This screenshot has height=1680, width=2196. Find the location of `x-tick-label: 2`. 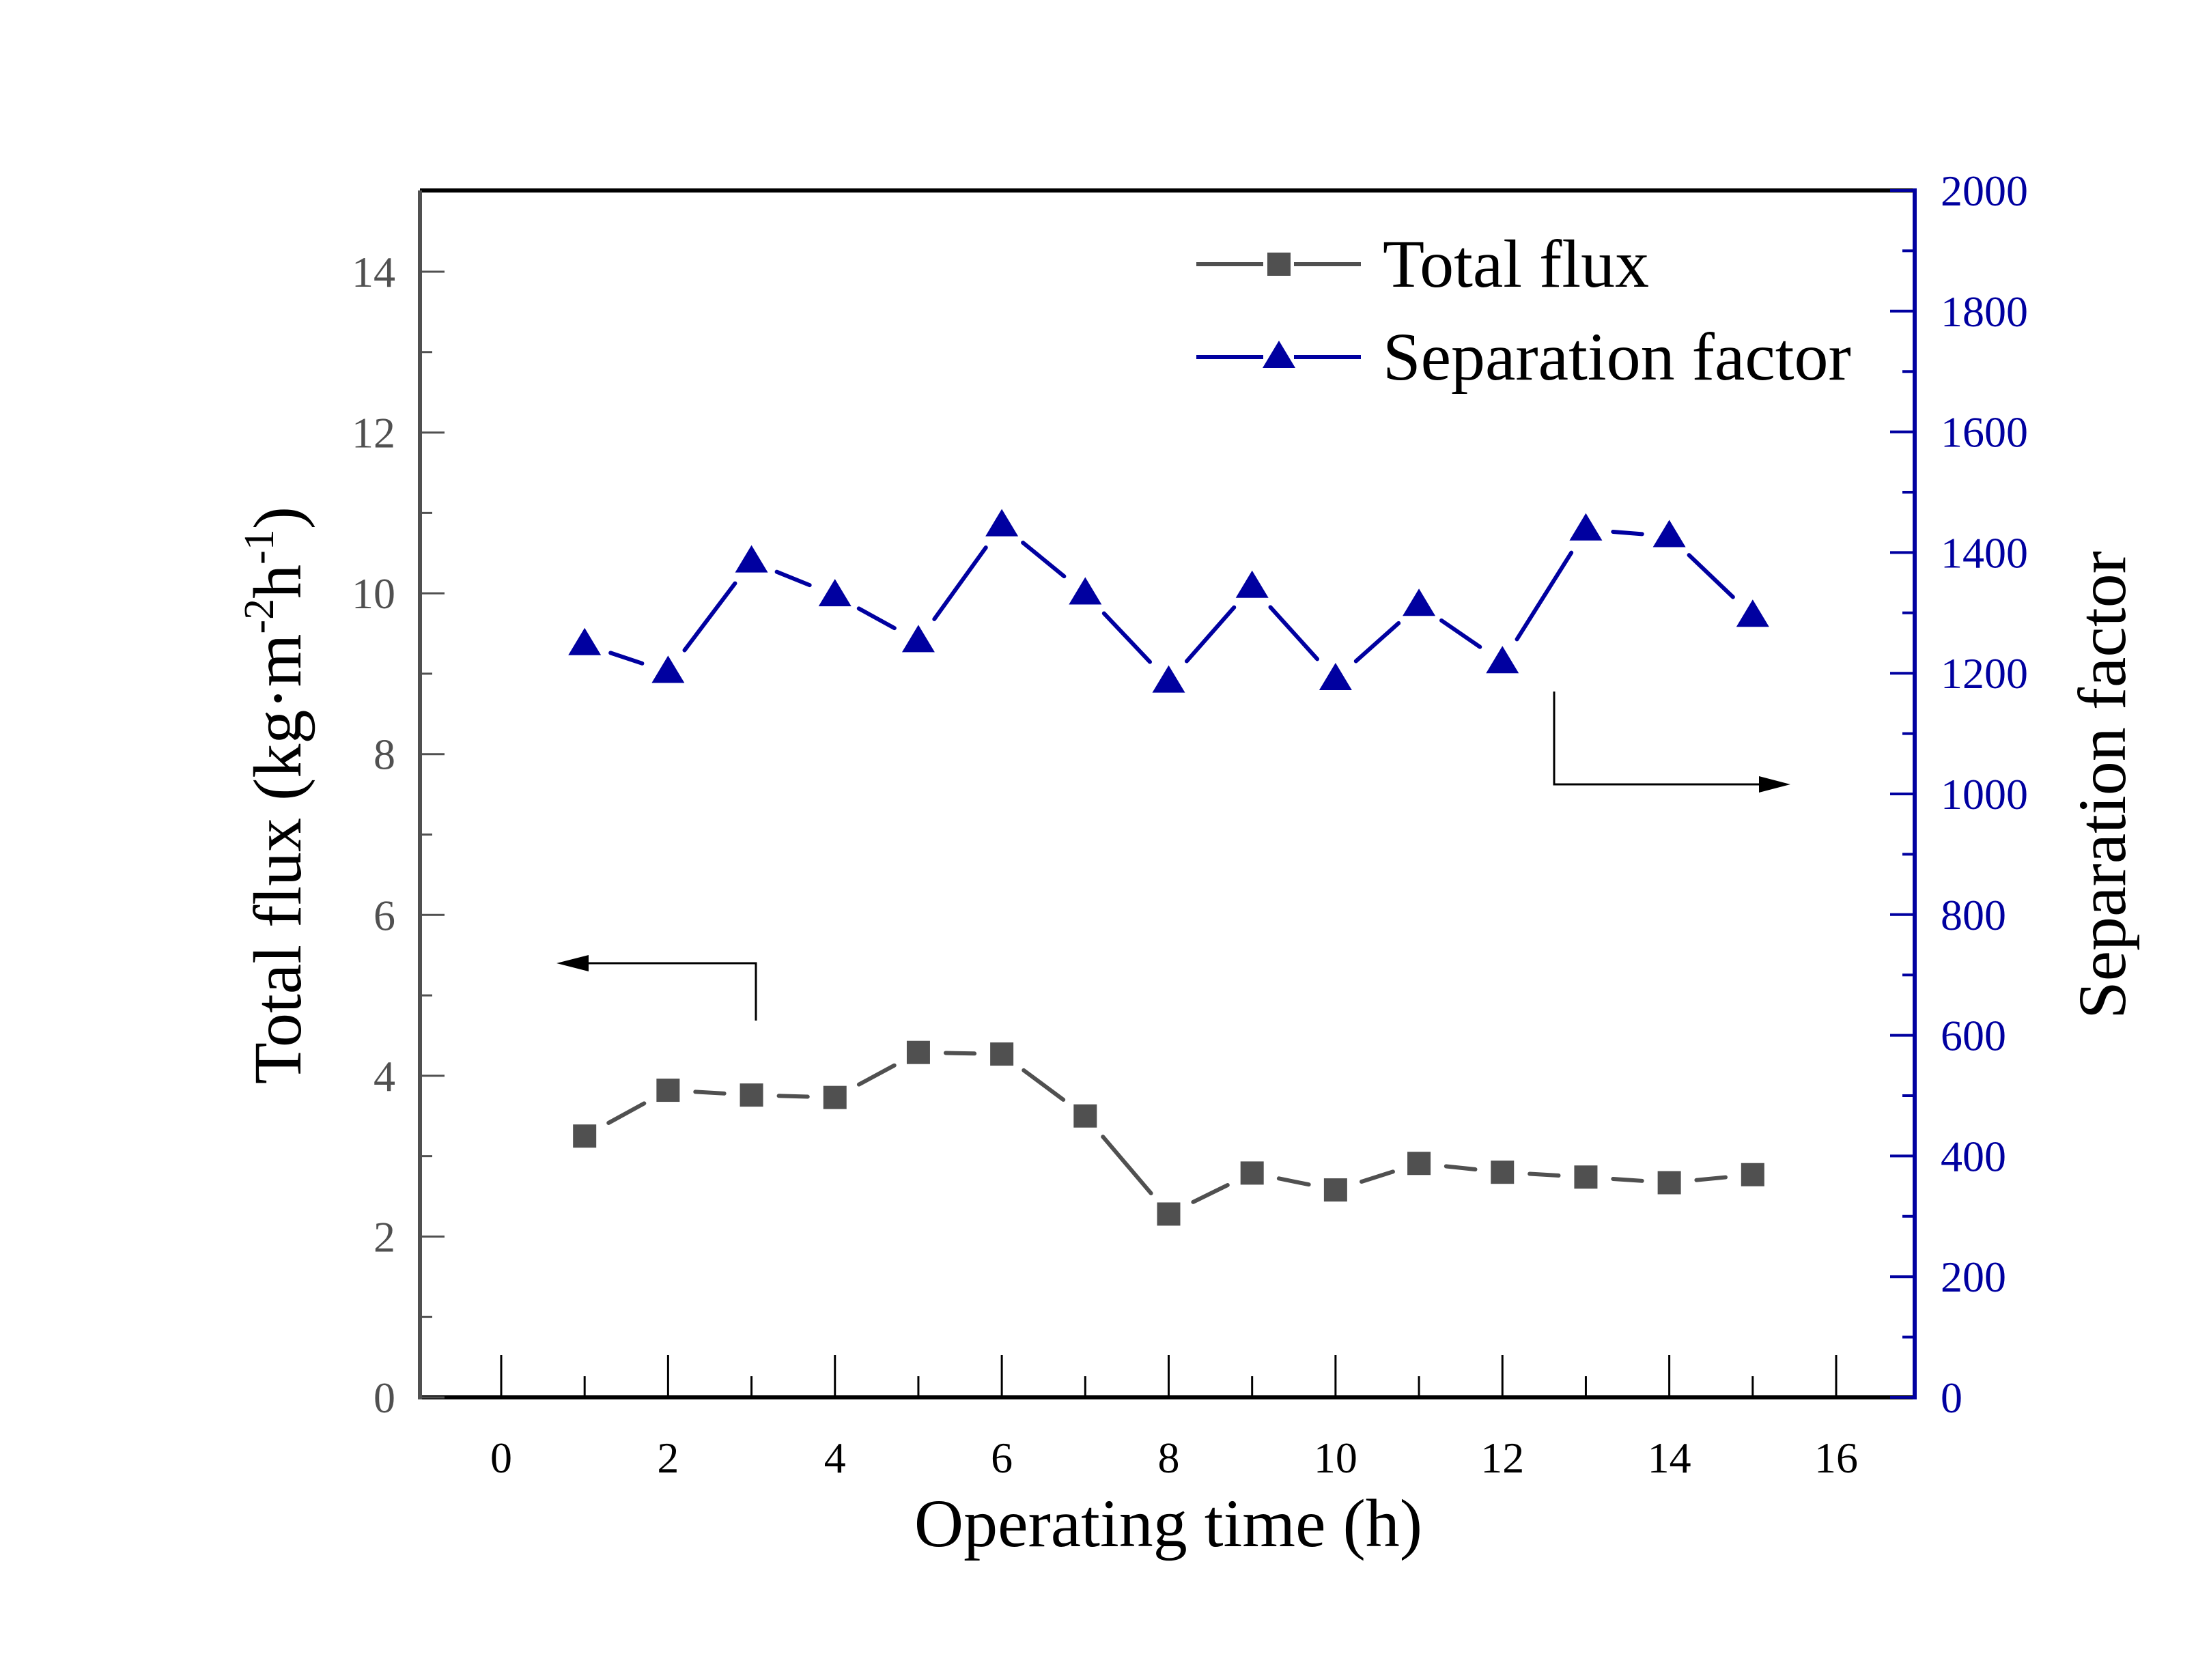

x-tick-label: 2 is located at coordinates (668, 1458).